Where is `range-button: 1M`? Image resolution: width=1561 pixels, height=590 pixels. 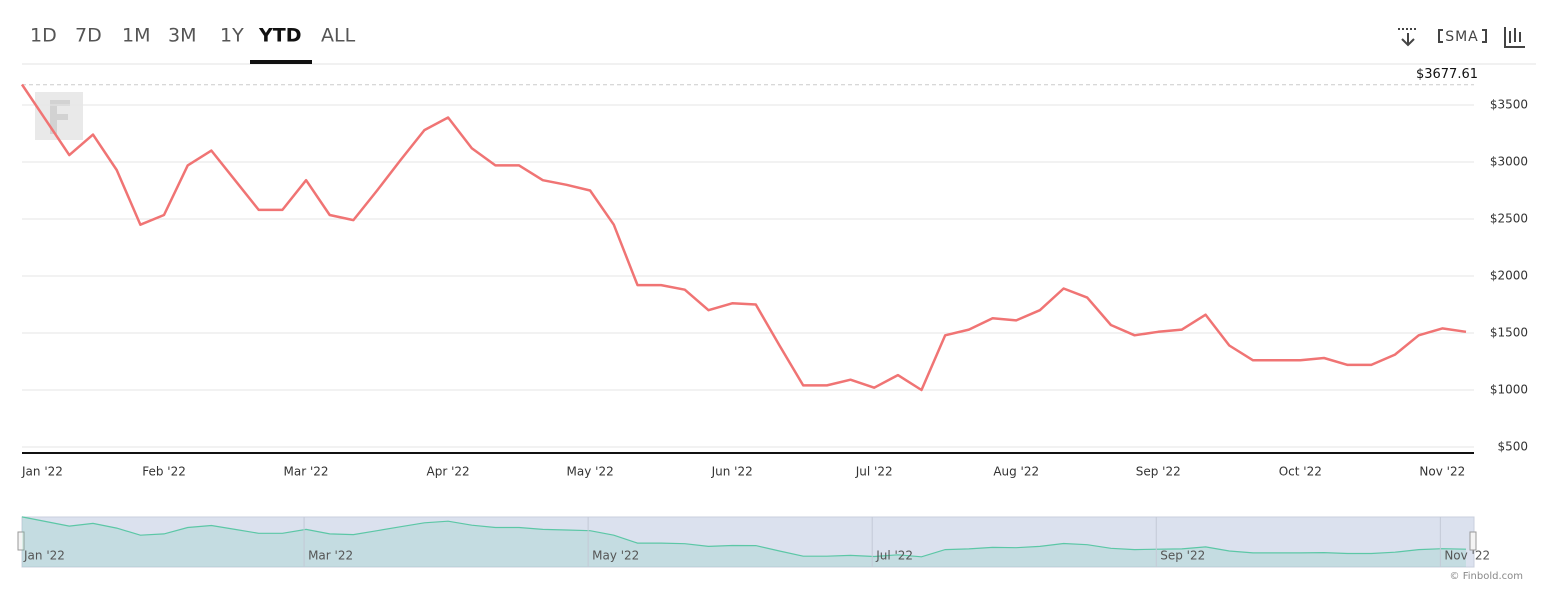
range-button: 1M is located at coordinates (136, 36).